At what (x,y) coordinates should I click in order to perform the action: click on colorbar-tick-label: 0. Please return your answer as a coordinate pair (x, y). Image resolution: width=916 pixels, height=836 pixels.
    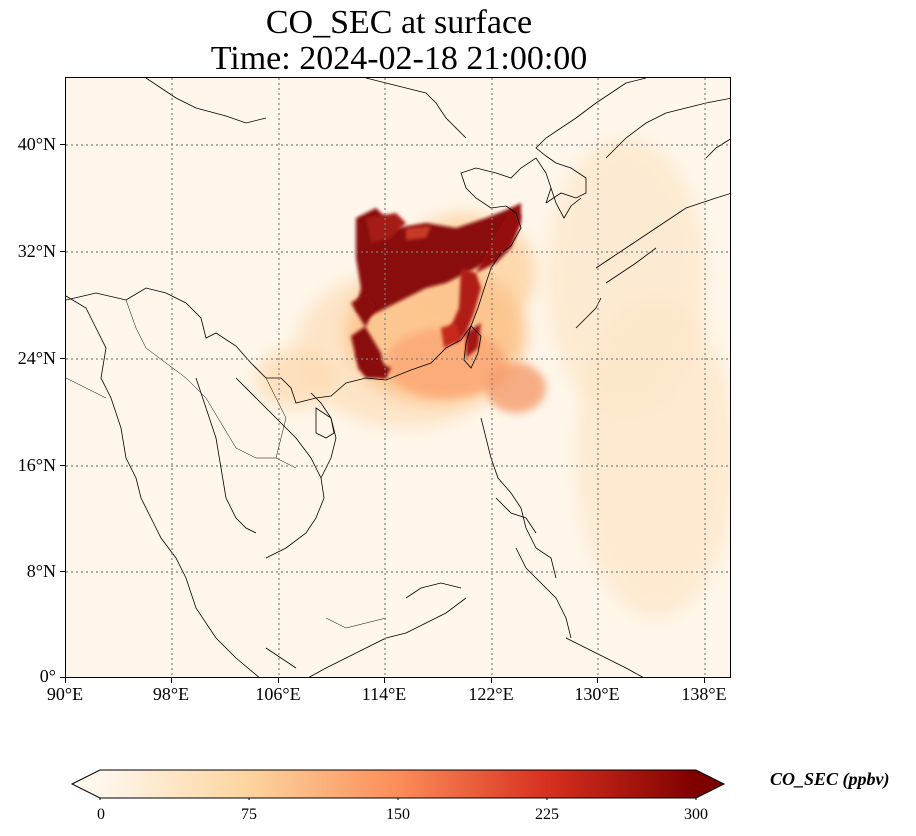
    Looking at the image, I should click on (101, 814).